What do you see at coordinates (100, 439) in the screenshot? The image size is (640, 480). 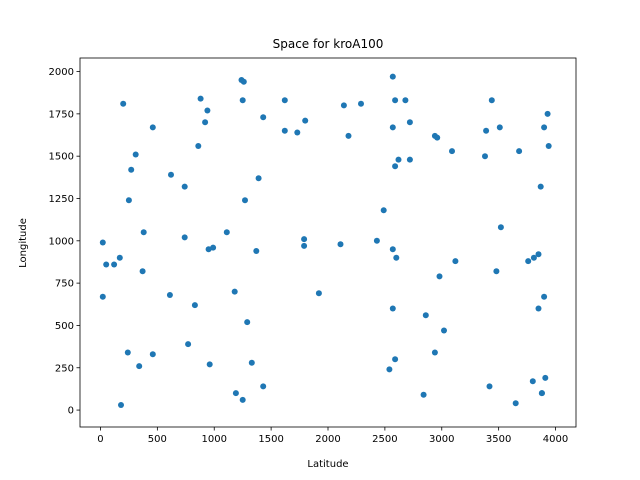 I see `x-tick-label: 0` at bounding box center [100, 439].